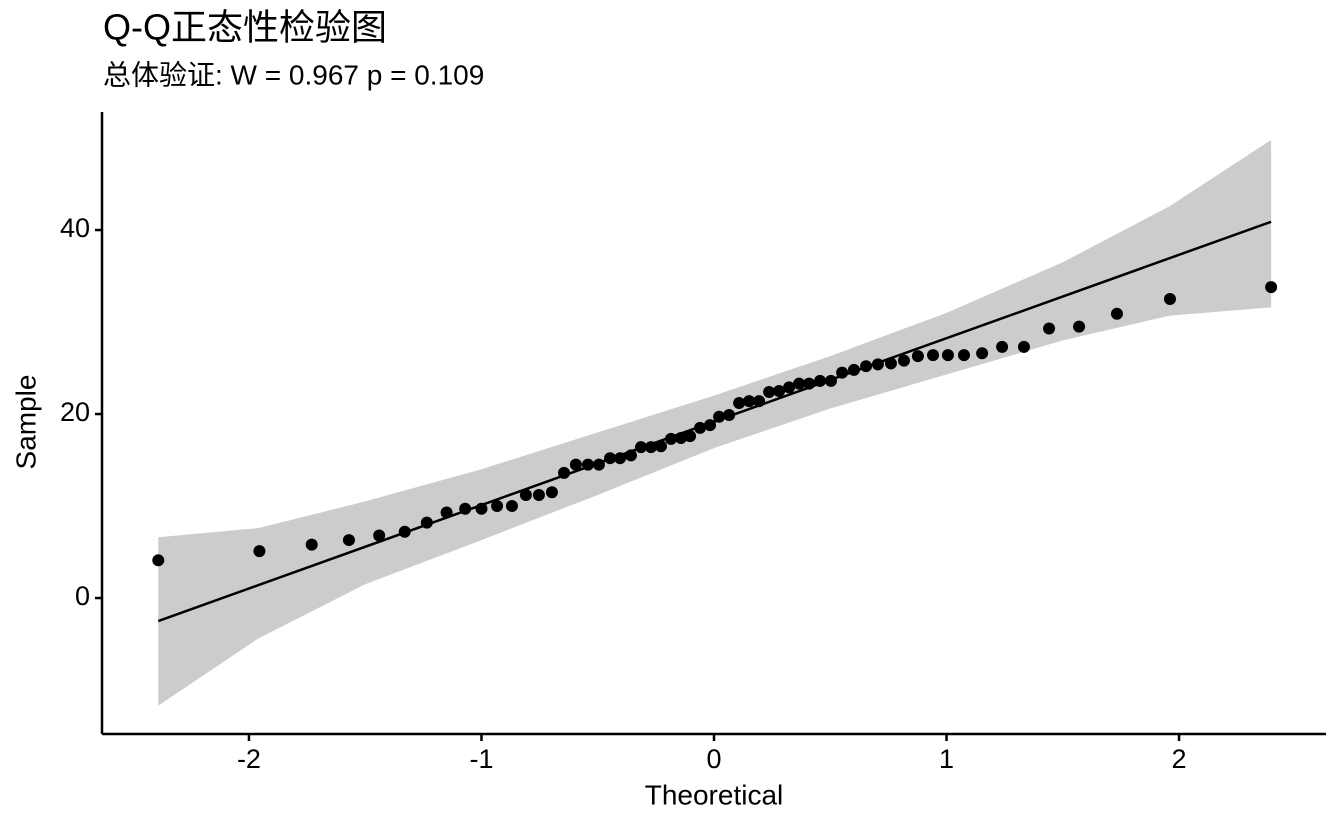 This screenshot has height=830, width=1344. I want to click on y-tick-label: 0, so click(82, 596).